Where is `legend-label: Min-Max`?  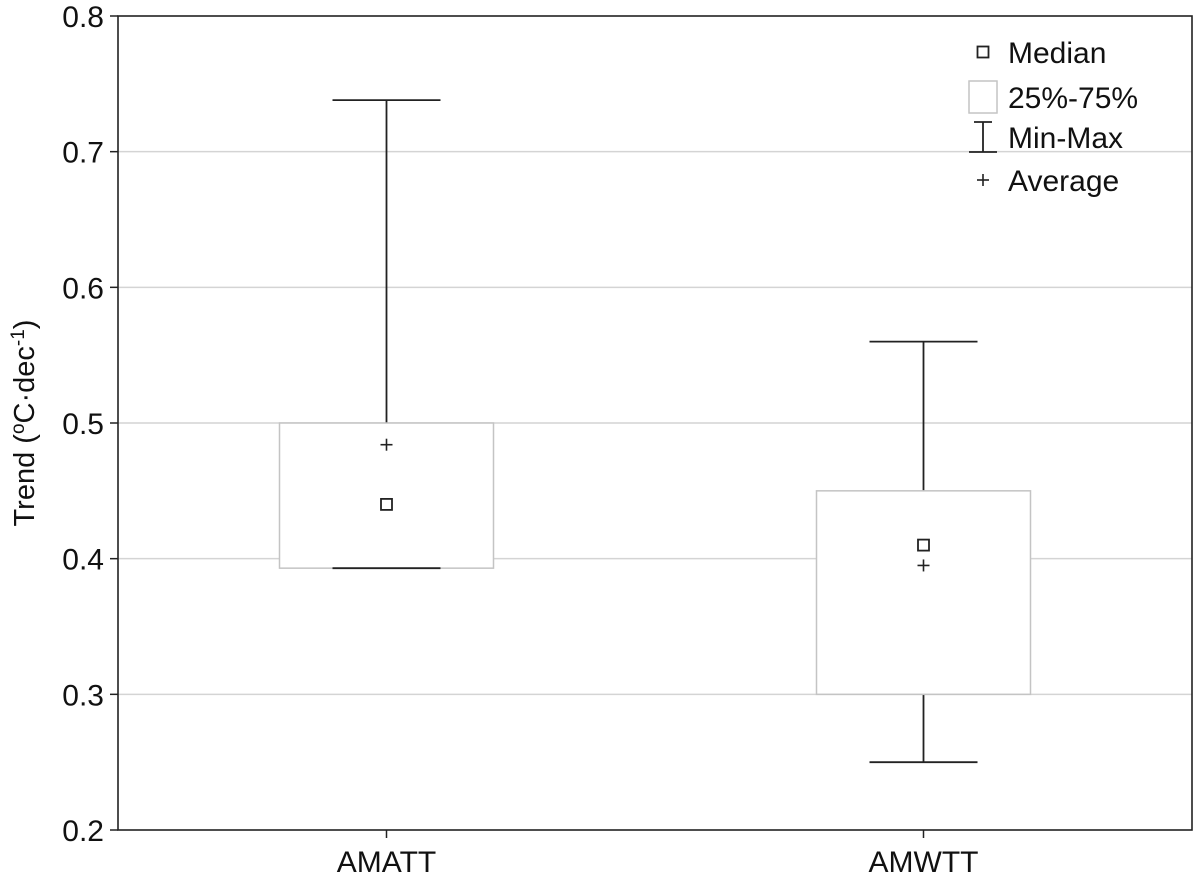
legend-label: Min-Max is located at coordinates (1065, 138).